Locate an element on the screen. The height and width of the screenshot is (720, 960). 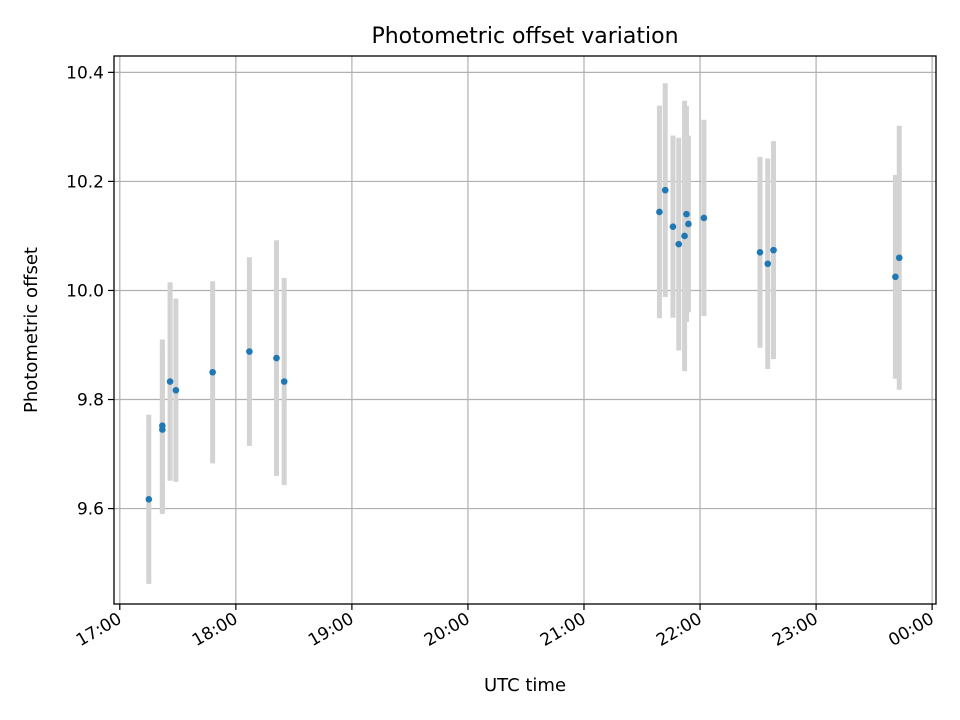
x-axis-label: UTC time is located at coordinates (525, 685).